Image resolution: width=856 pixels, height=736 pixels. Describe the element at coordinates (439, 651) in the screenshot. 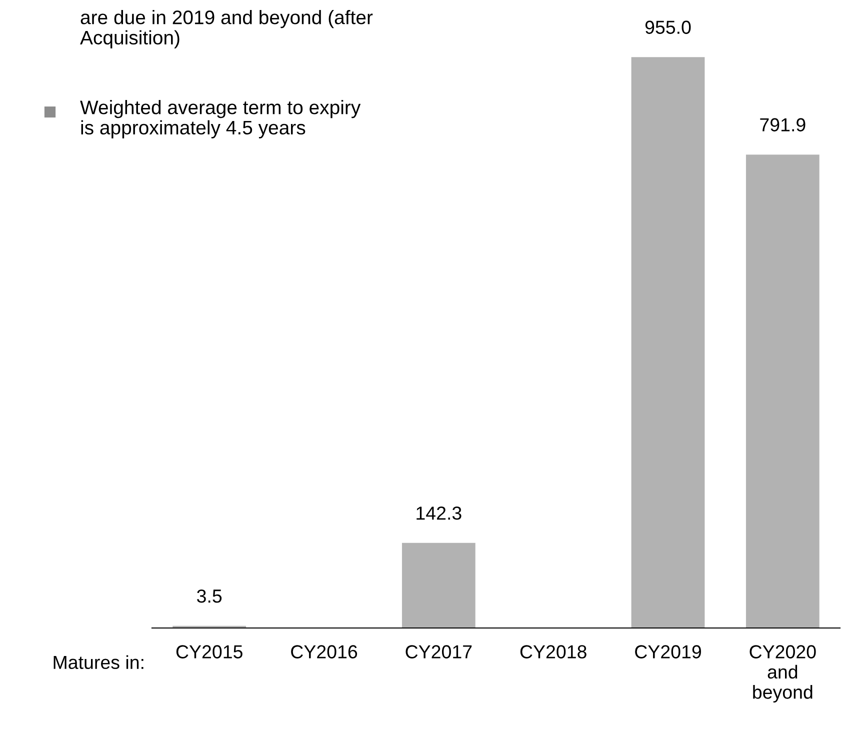

I see `x-tick-label: CY2017` at that location.